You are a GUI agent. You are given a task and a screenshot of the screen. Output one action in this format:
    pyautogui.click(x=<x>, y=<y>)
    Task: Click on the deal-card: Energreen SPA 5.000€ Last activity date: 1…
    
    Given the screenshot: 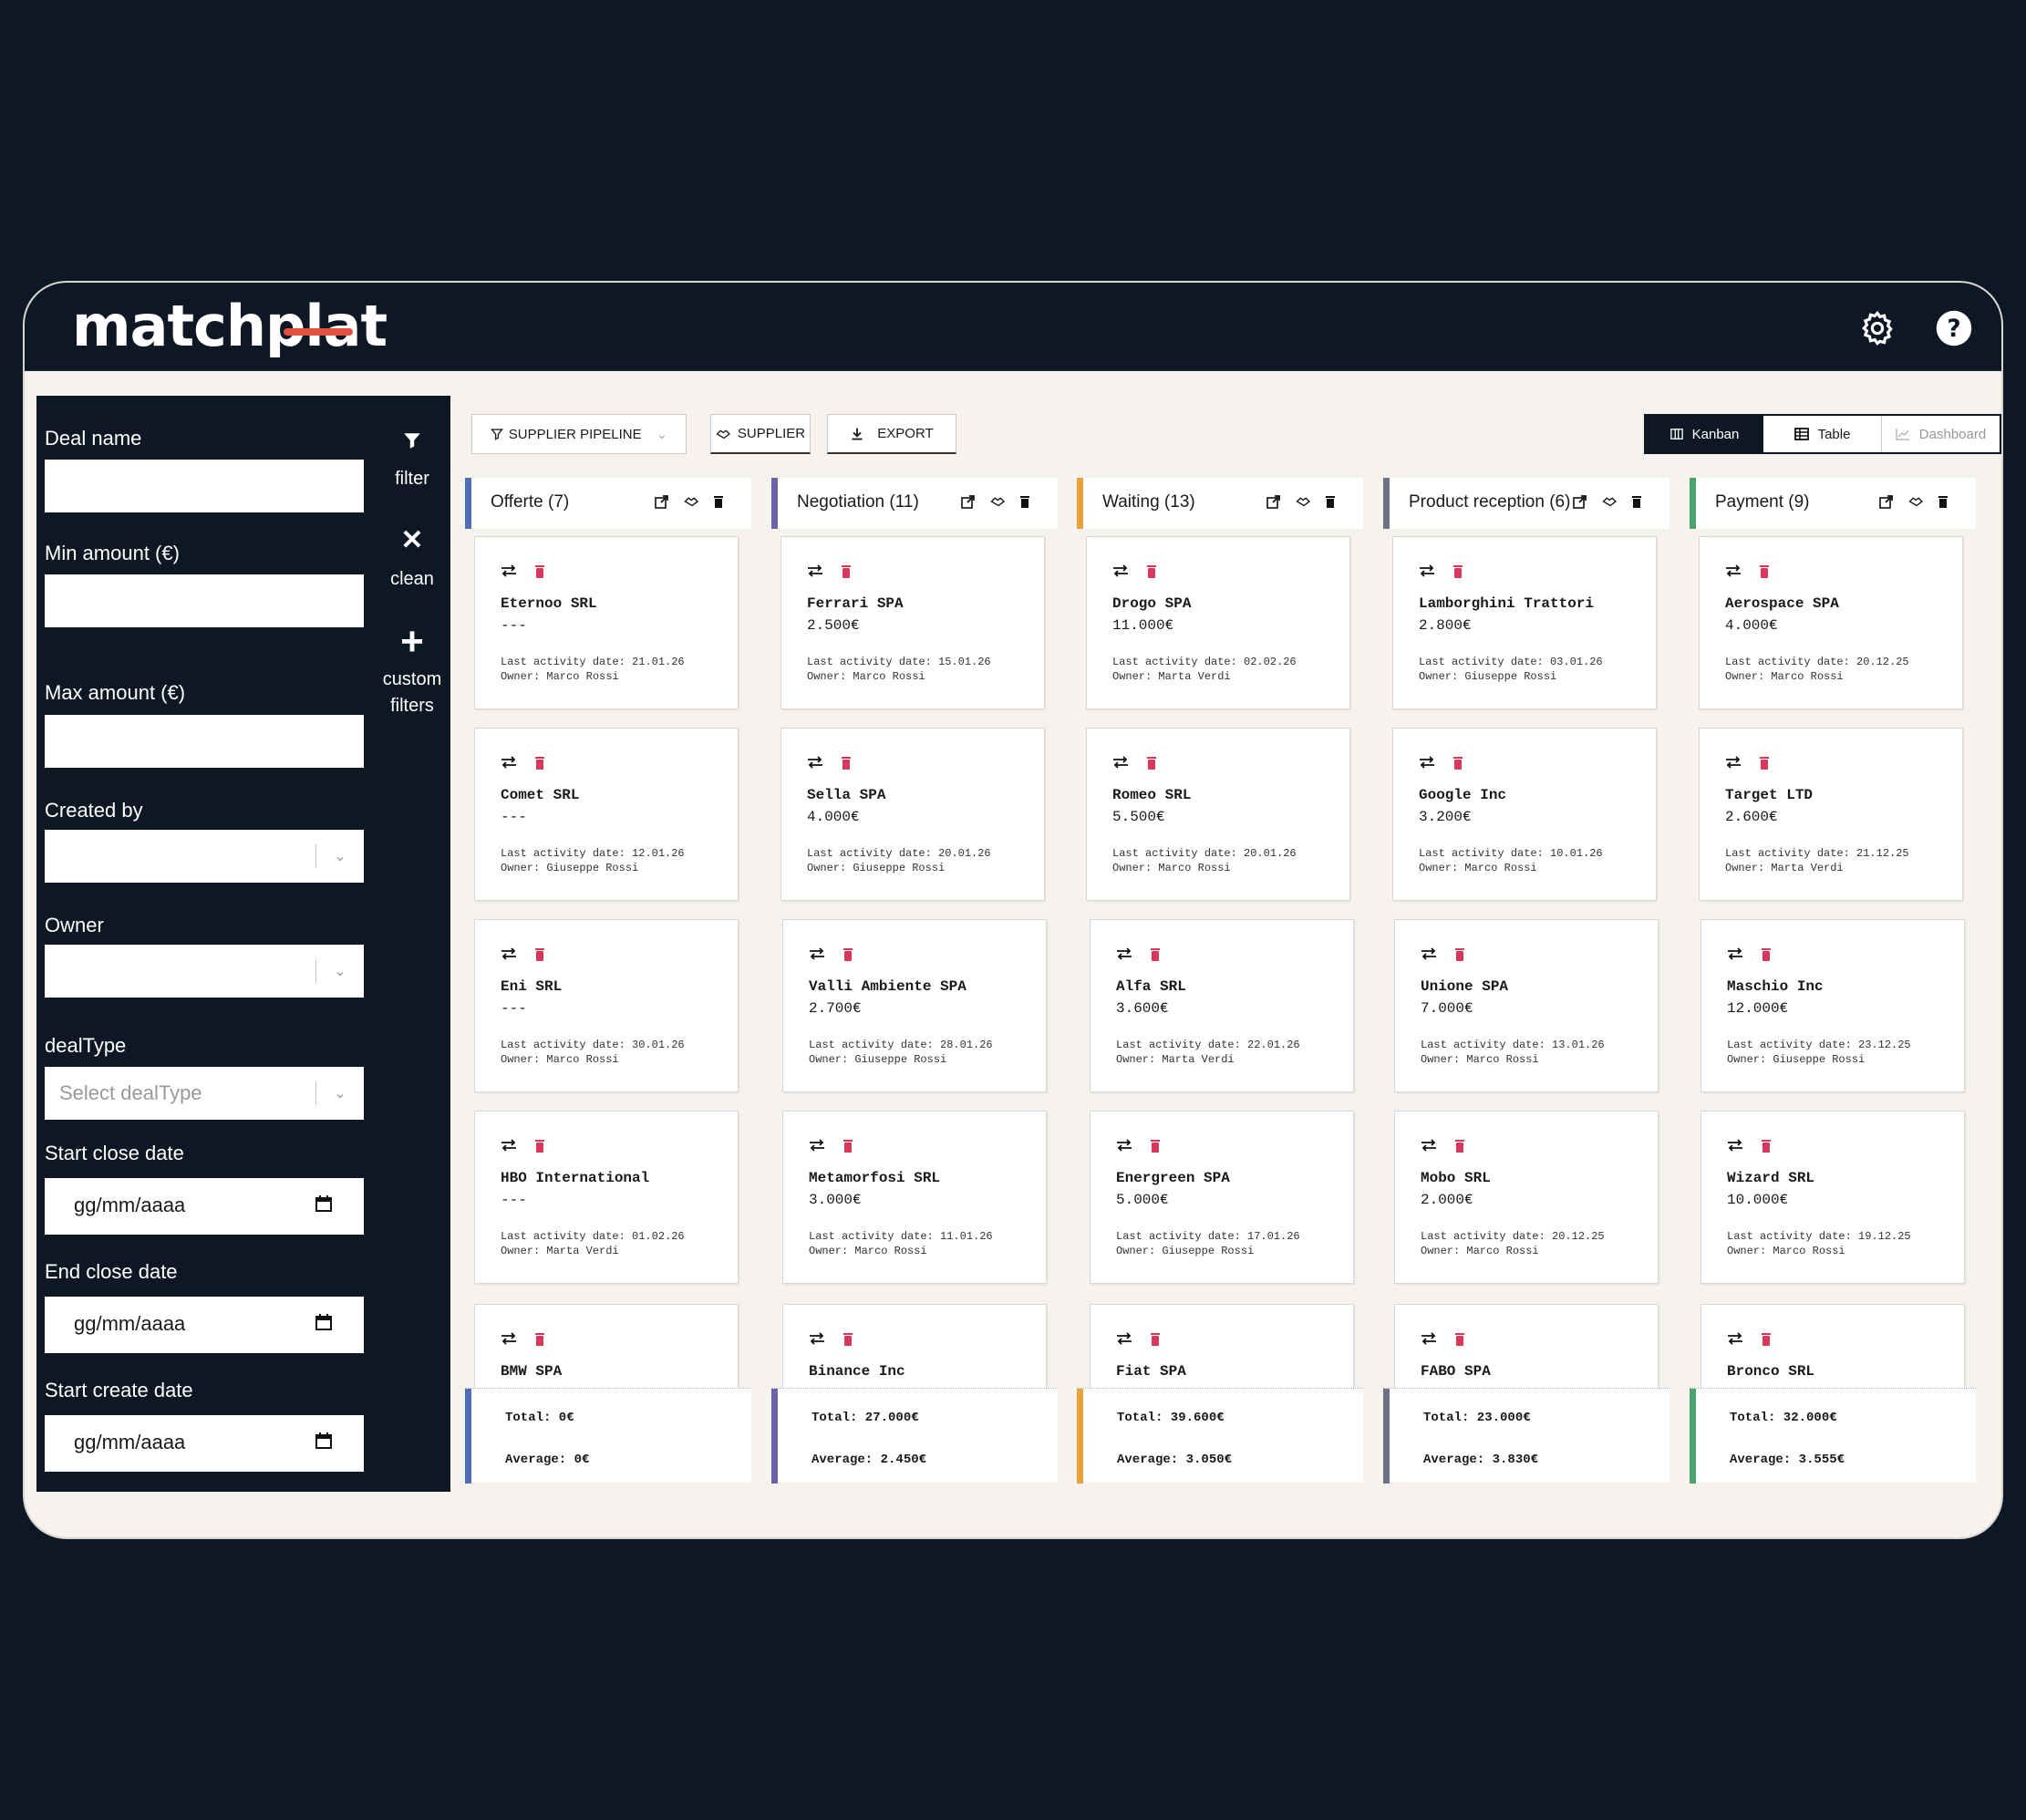 What is the action you would take?
    pyautogui.click(x=1222, y=1198)
    